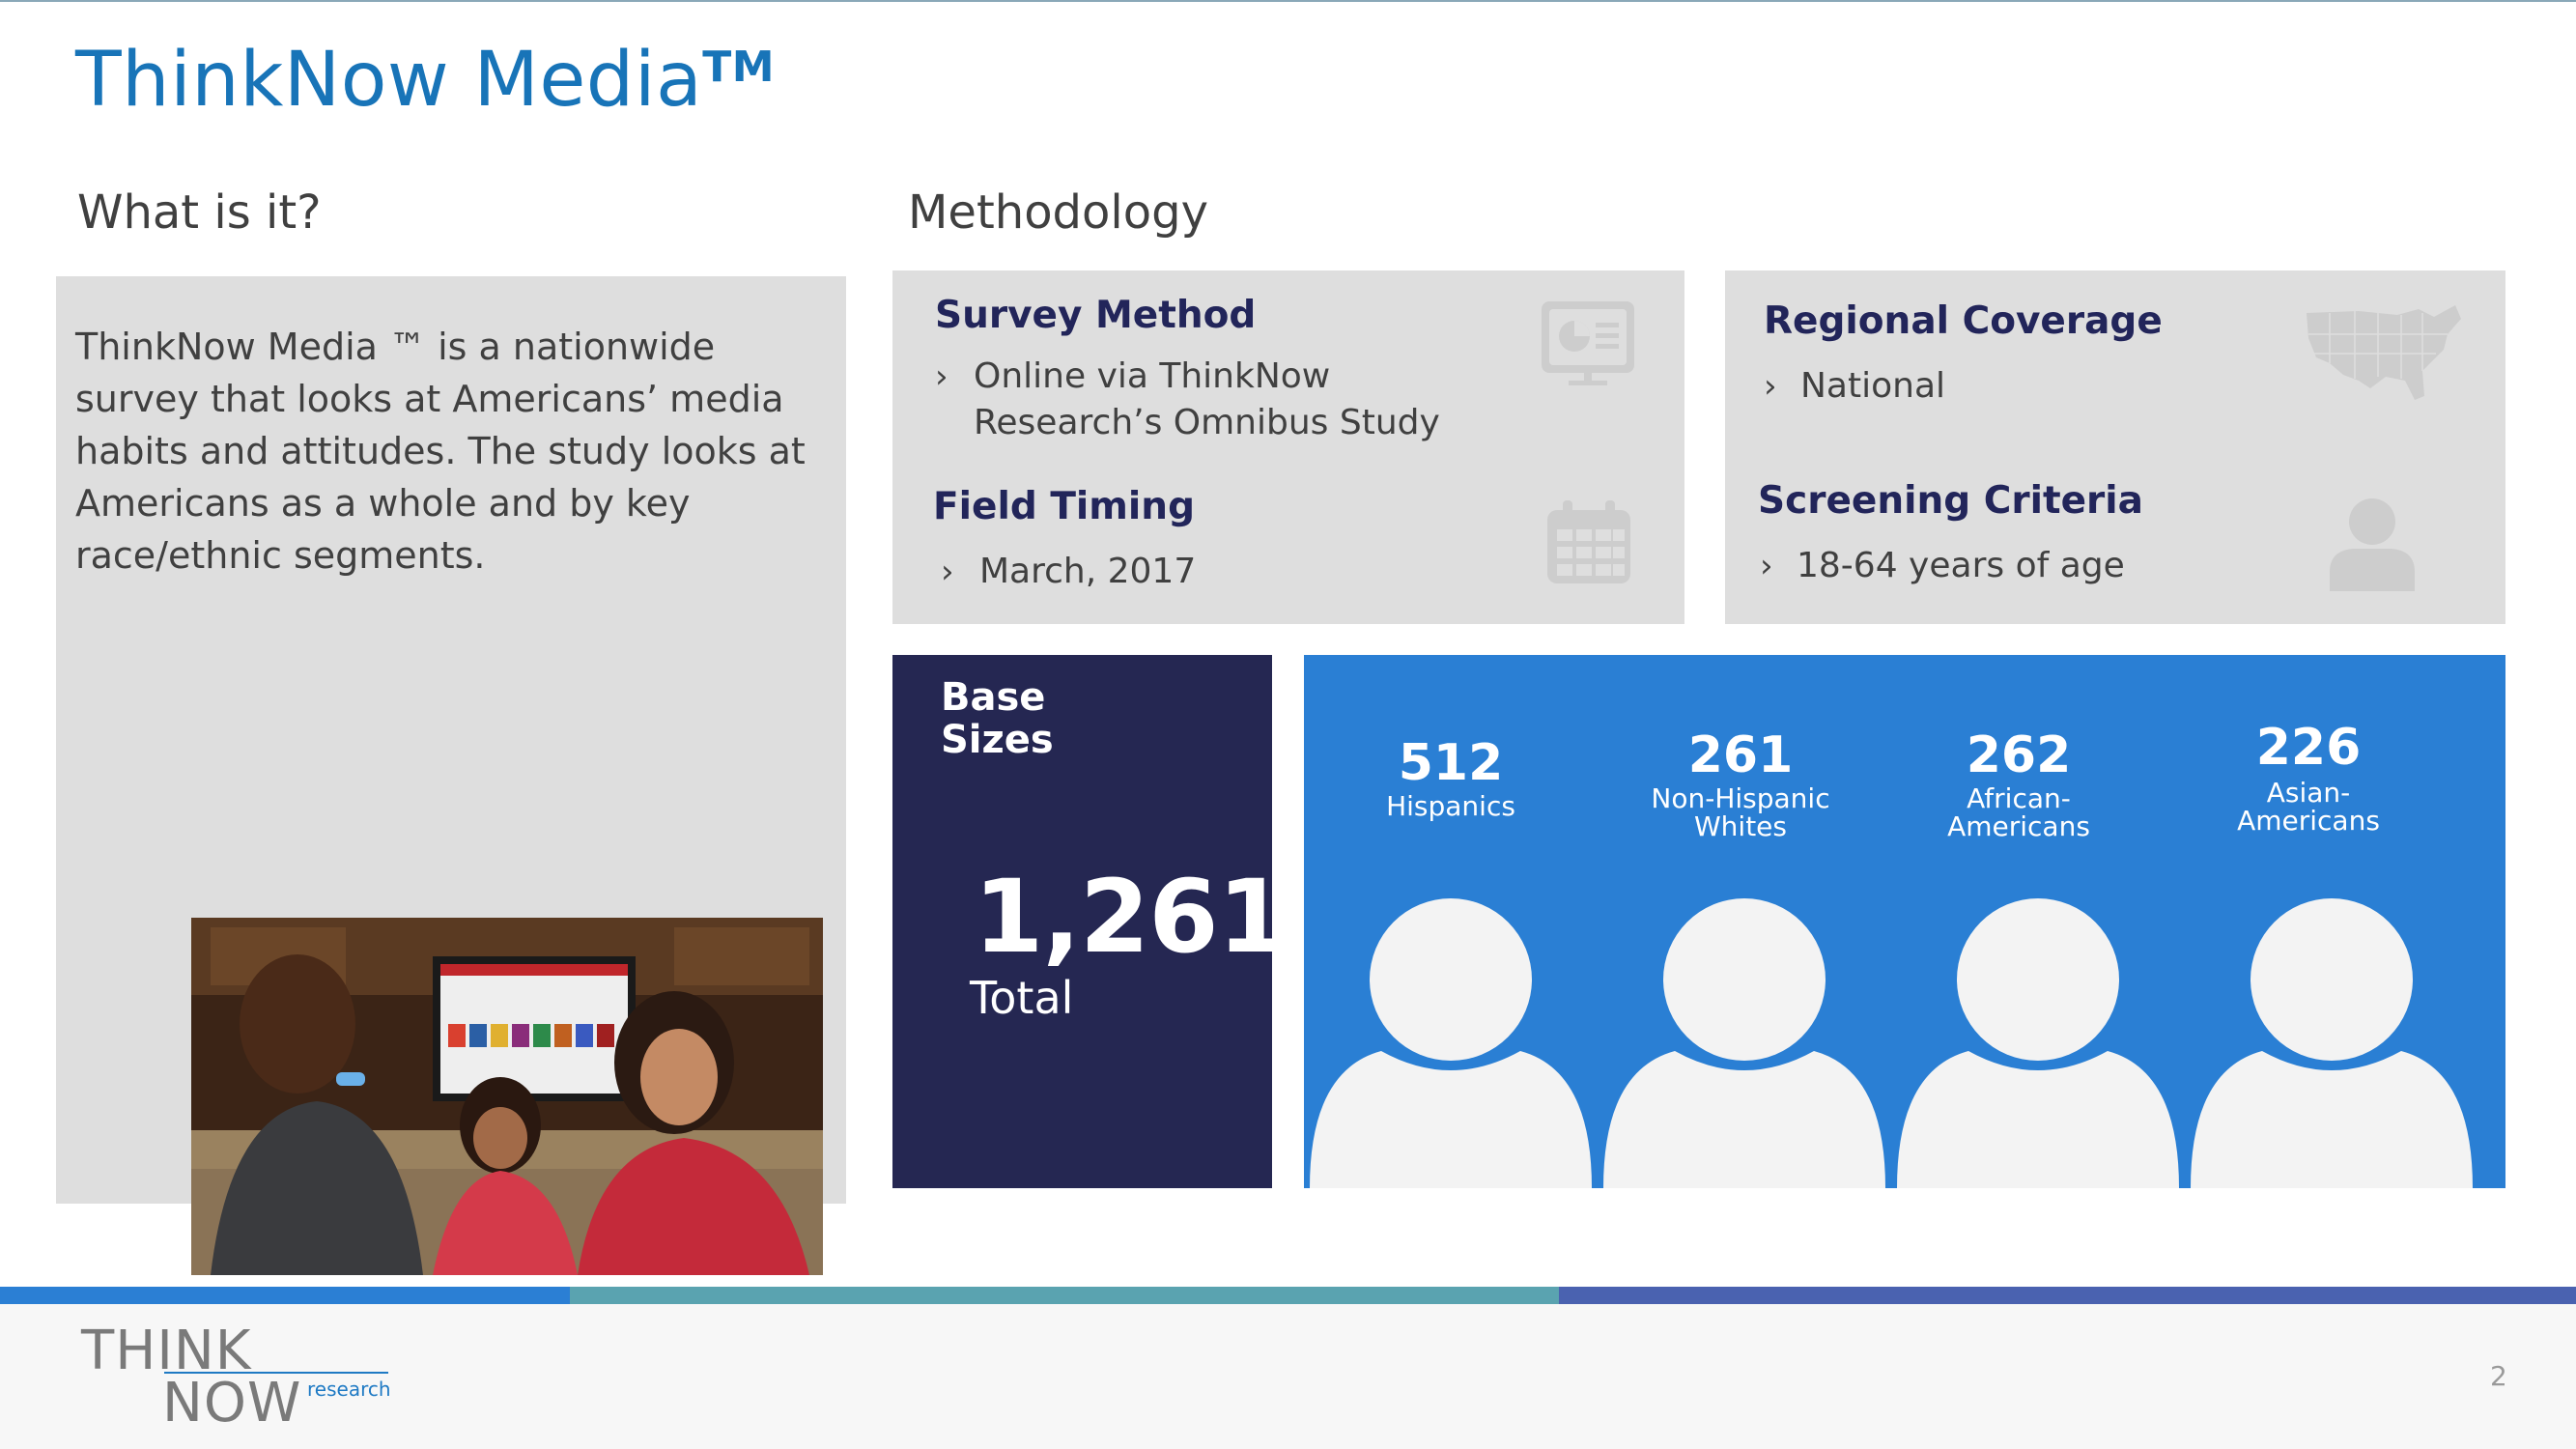  I want to click on logo-now: NOW, so click(232, 1403).